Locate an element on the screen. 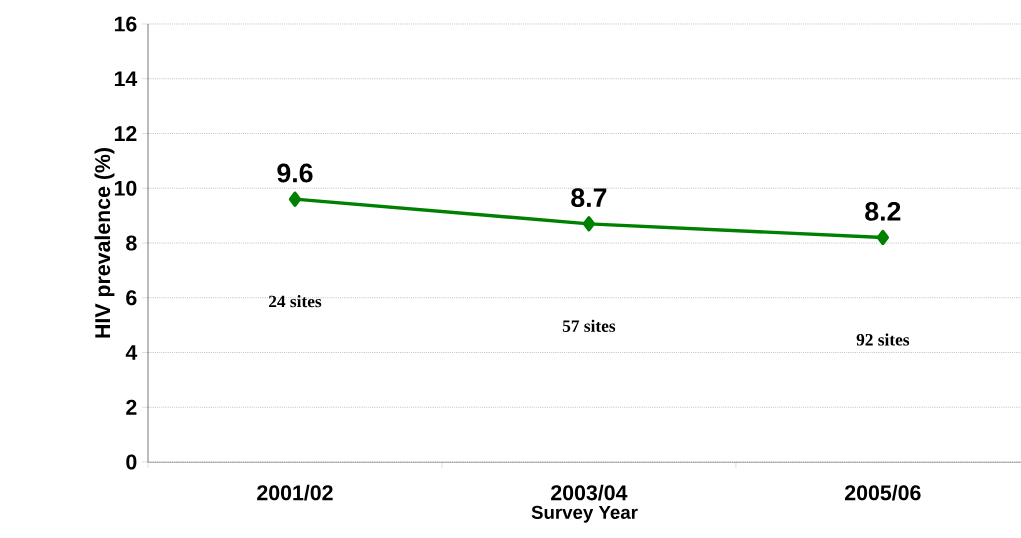 Image resolution: width=1021 pixels, height=538 pixels. annotation: 92 sites is located at coordinates (883, 339).